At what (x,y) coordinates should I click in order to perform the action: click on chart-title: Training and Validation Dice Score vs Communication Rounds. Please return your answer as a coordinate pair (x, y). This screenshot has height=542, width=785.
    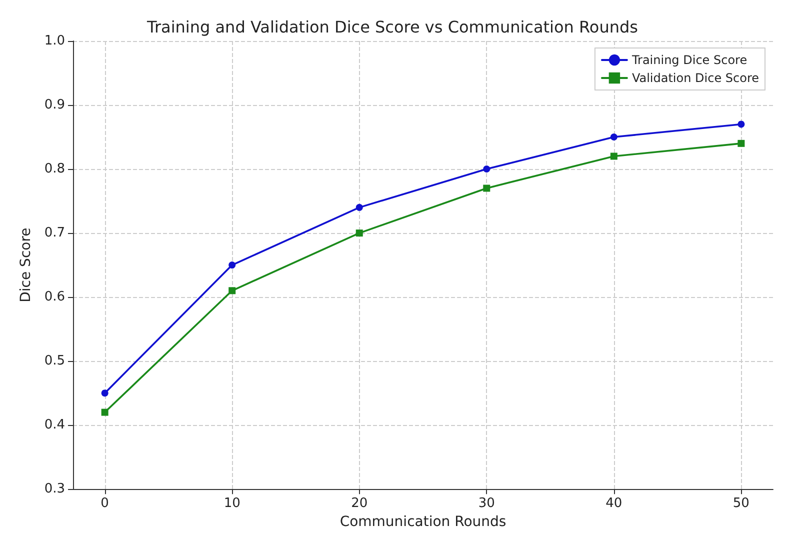
    Looking at the image, I should click on (392, 27).